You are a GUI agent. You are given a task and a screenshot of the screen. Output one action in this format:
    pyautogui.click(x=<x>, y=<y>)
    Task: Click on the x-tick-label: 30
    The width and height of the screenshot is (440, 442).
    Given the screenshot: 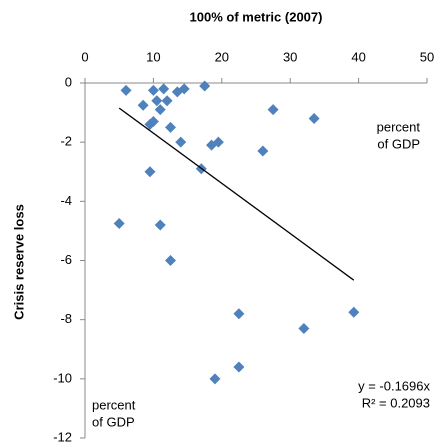 What is the action you would take?
    pyautogui.click(x=290, y=56)
    